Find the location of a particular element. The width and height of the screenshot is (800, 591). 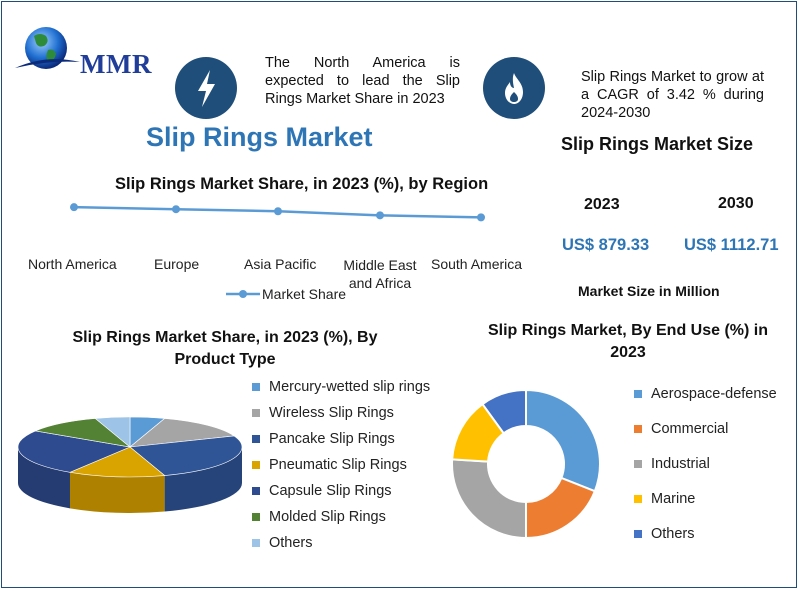

value-2030: US$ 1112.71 is located at coordinates (731, 245).